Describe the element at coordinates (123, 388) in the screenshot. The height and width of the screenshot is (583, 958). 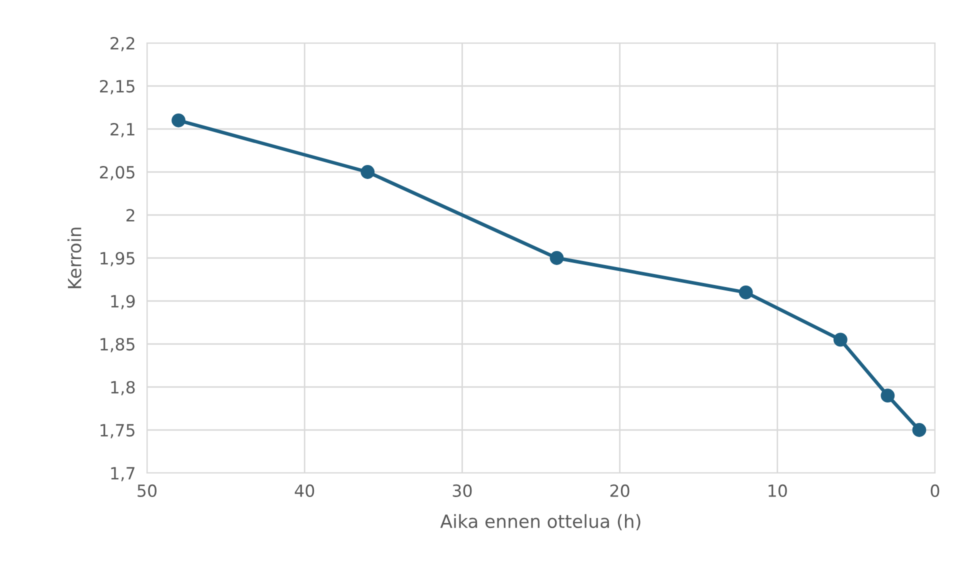
I see `y-tick-label: 1,8` at that location.